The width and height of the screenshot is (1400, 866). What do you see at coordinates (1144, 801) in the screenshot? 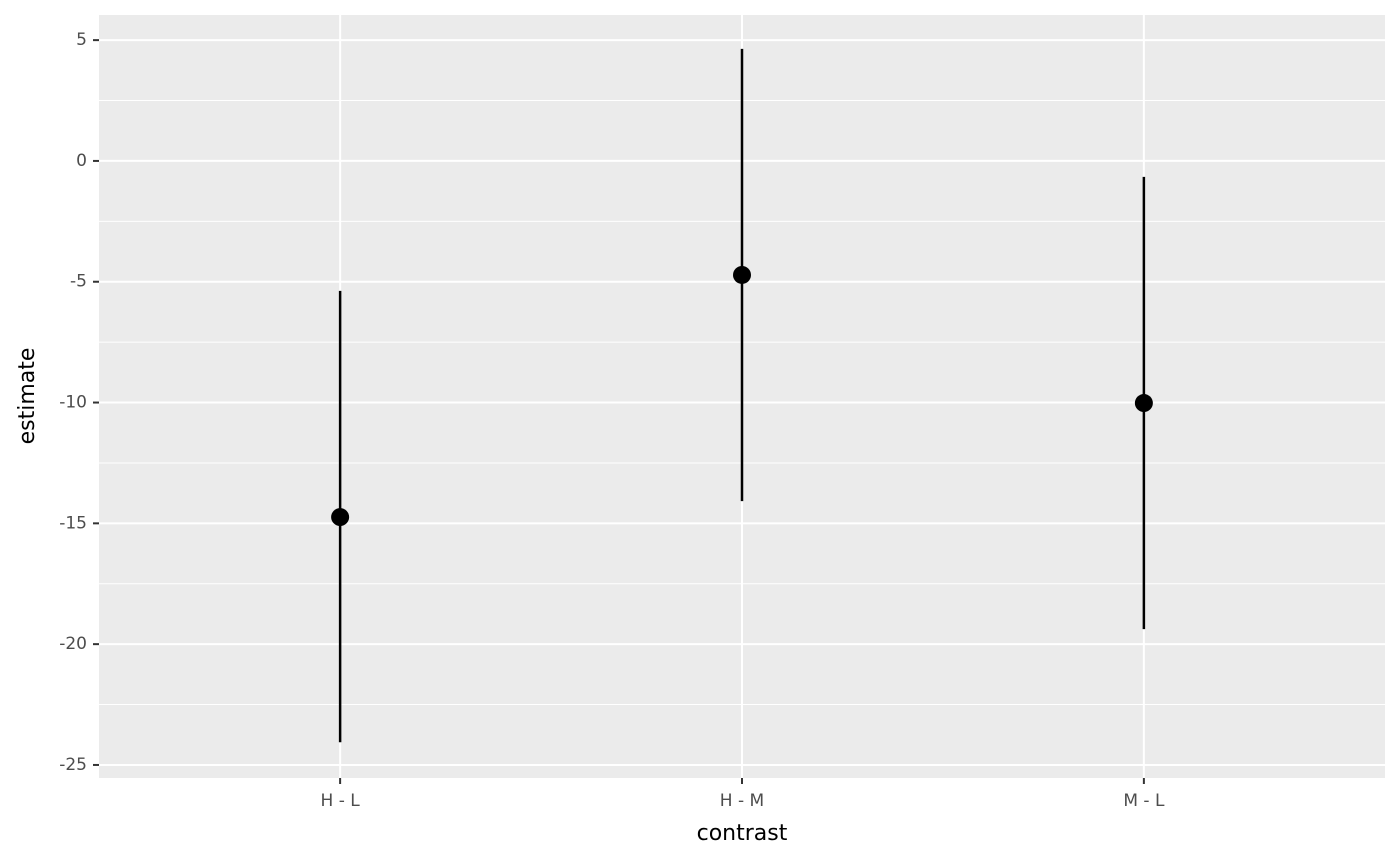
I see `x-tick-label: M - L` at bounding box center [1144, 801].